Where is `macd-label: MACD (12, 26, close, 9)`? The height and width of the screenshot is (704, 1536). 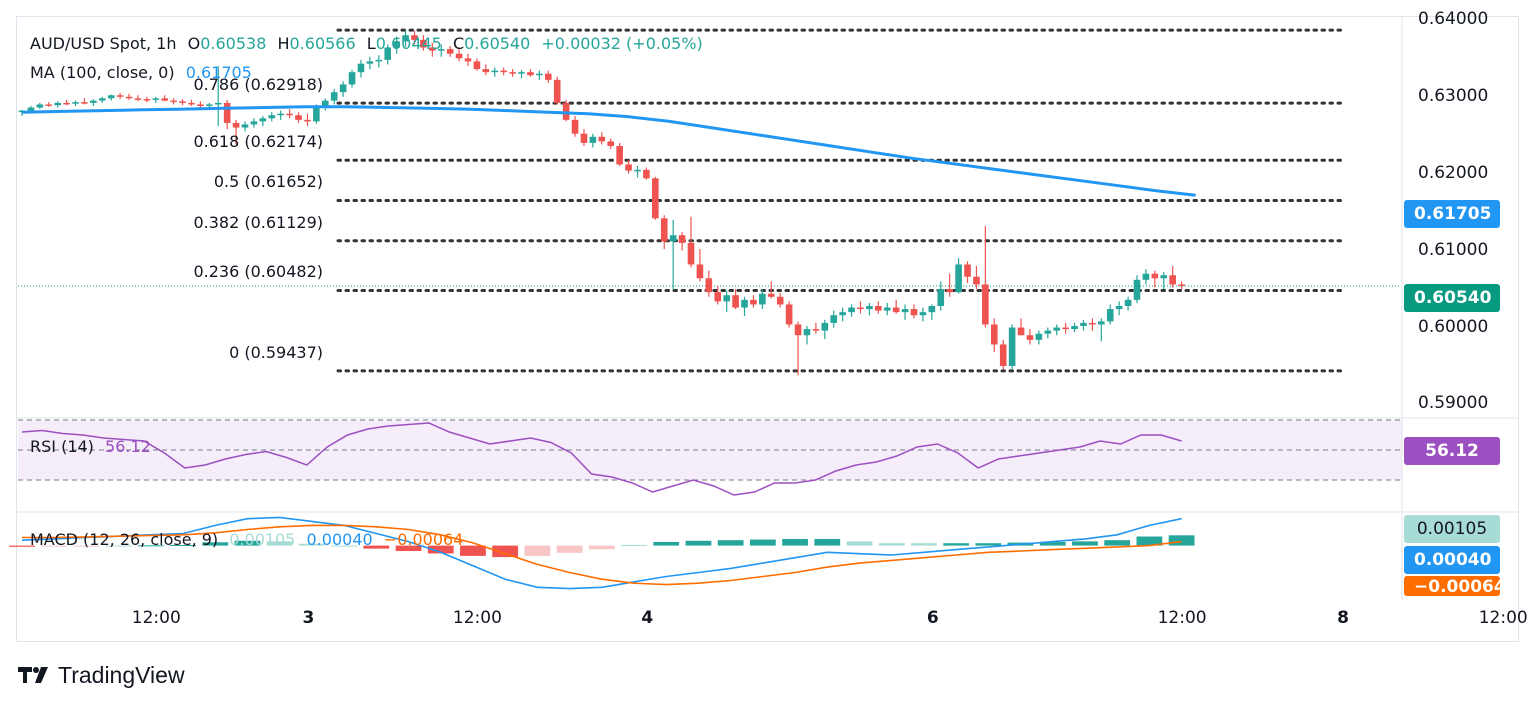 macd-label: MACD (12, 26, close, 9) is located at coordinates (124, 539).